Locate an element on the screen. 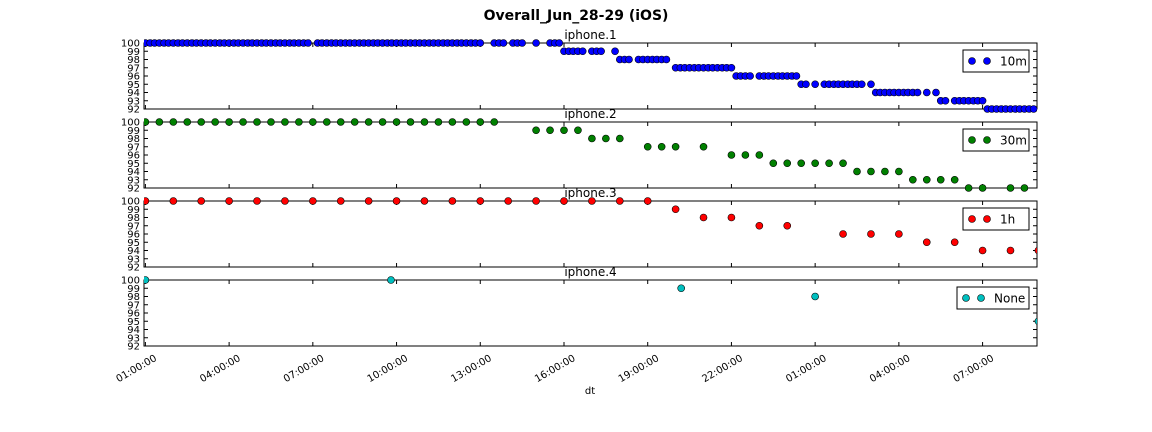 Image resolution: width=1152 pixels, height=432 pixels. legend: 30m is located at coordinates (996, 140).